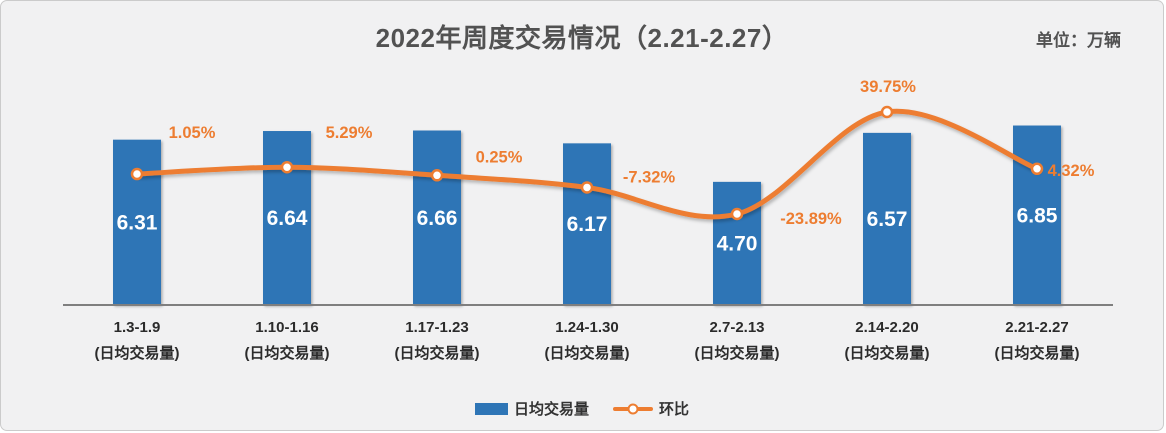 This screenshot has height=433, width=1166. I want to click on bar-2.21-2.27, so click(1037, 215).